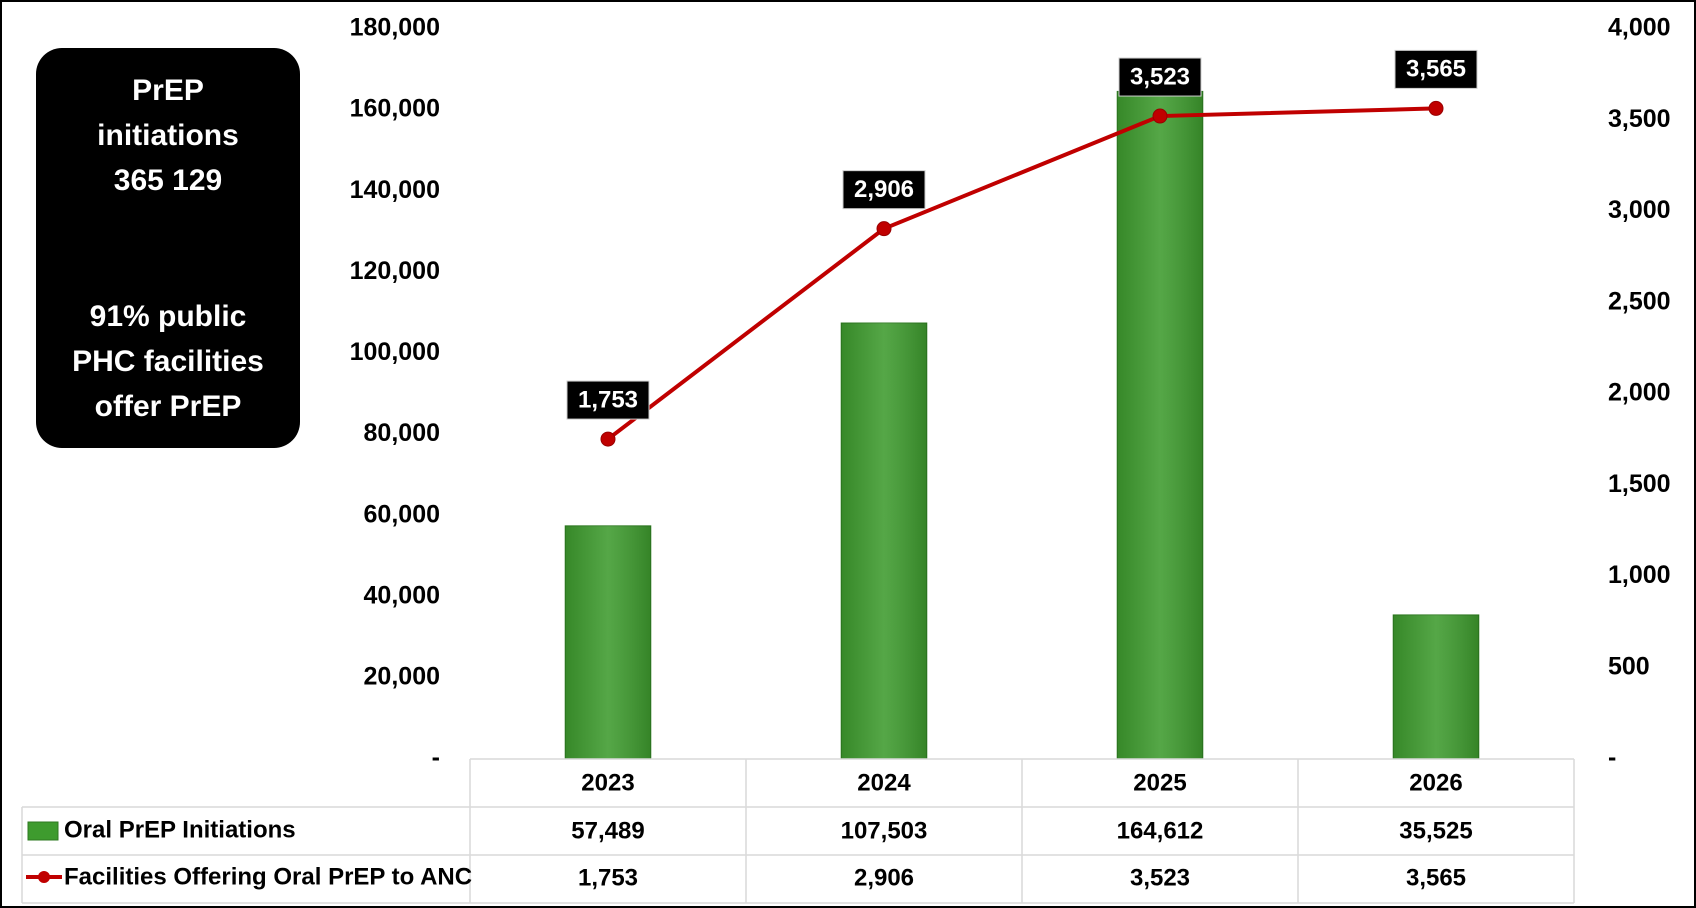 This screenshot has width=1696, height=908. What do you see at coordinates (1159, 782) in the screenshot?
I see `x-tick-label: 2025` at bounding box center [1159, 782].